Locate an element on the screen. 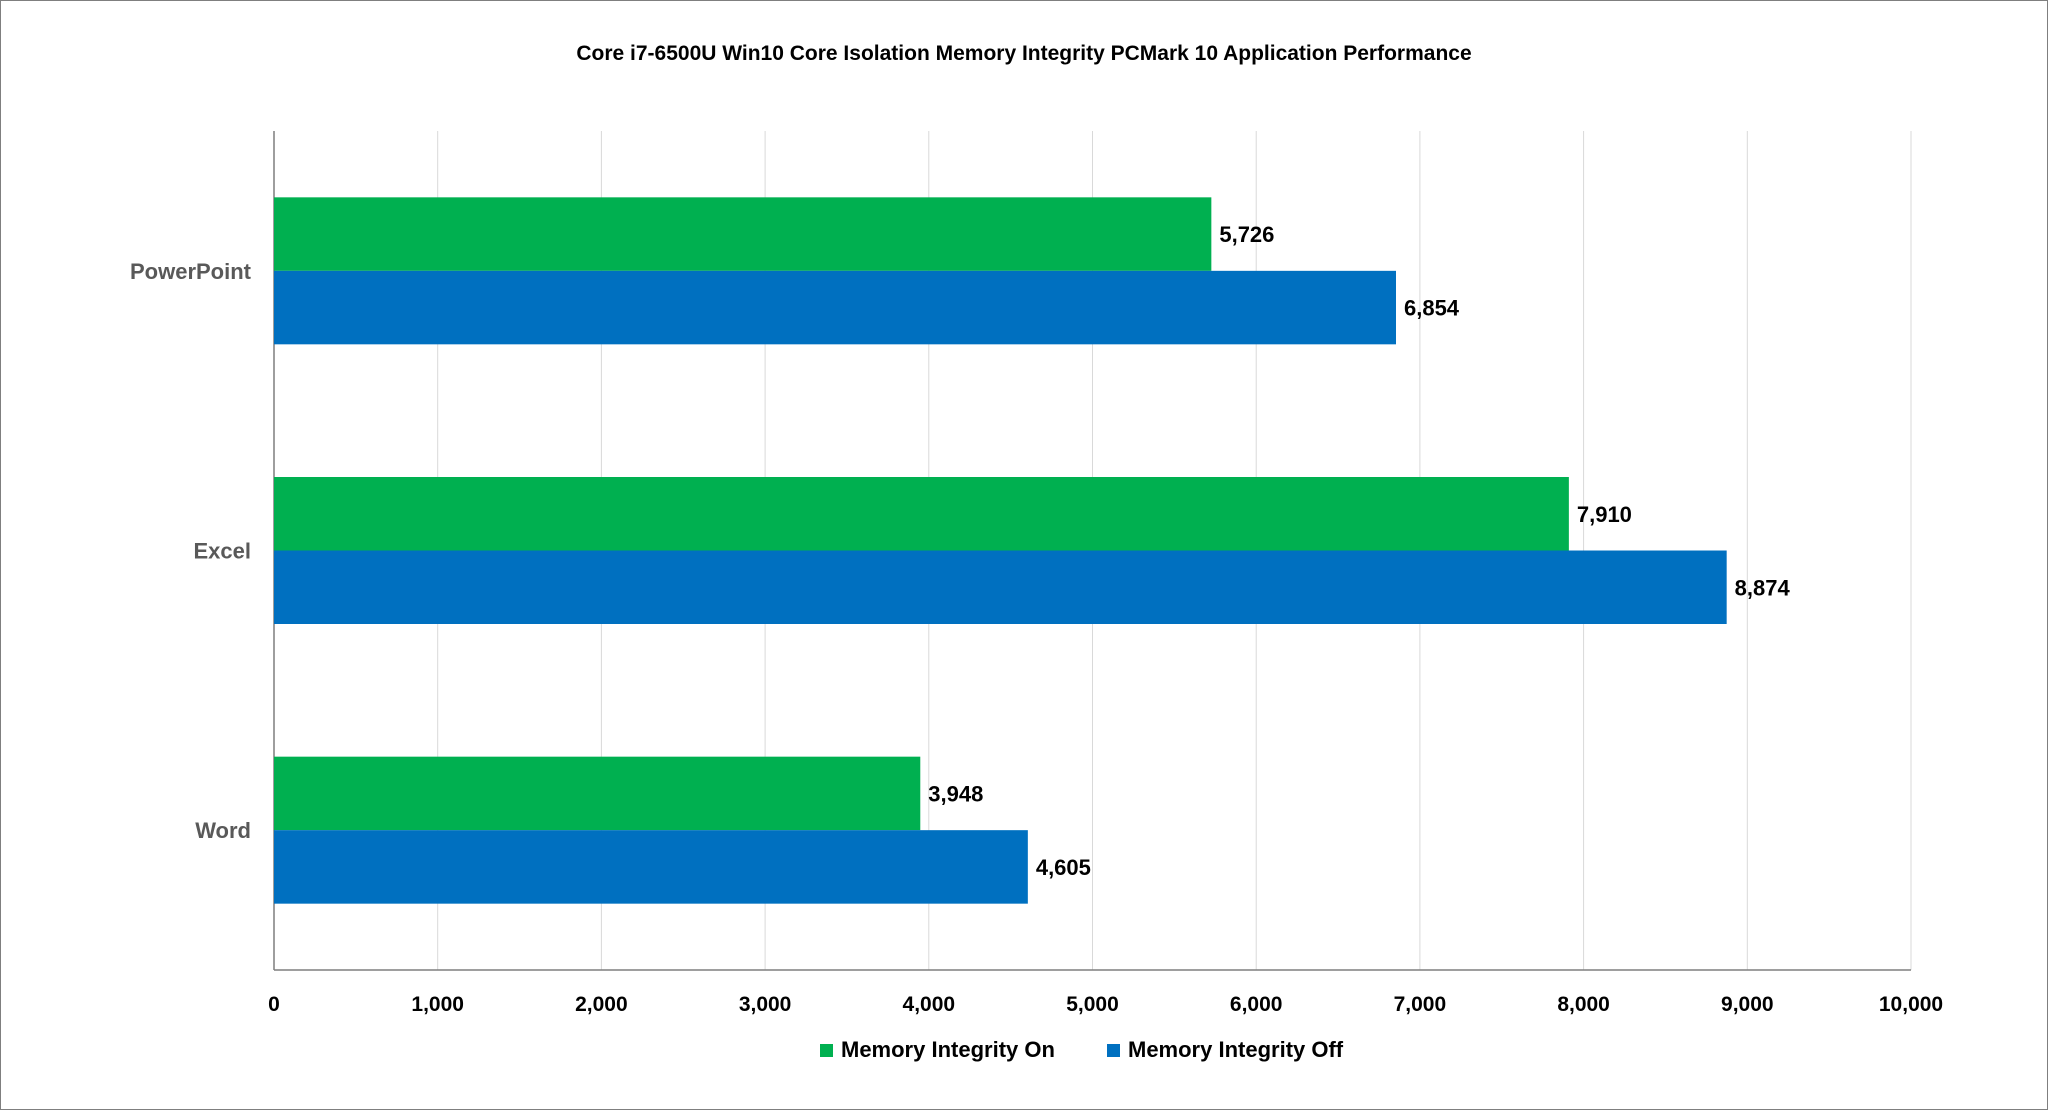 This screenshot has height=1110, width=2048. x-tick-label: 6,000 is located at coordinates (1256, 1004).